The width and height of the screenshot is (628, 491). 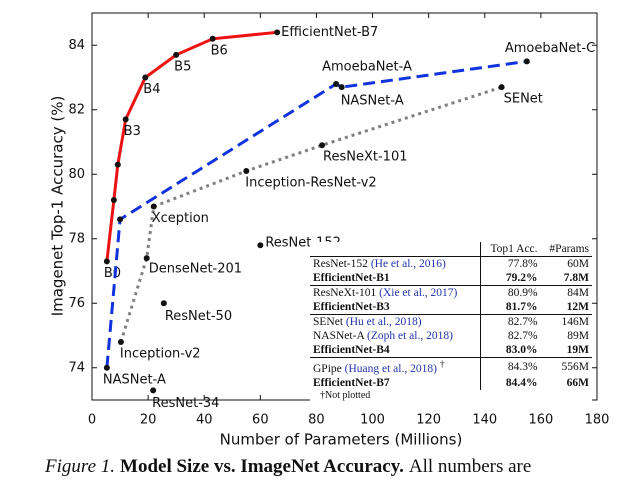 What do you see at coordinates (484, 420) in the screenshot?
I see `x-tick-label: 140` at bounding box center [484, 420].